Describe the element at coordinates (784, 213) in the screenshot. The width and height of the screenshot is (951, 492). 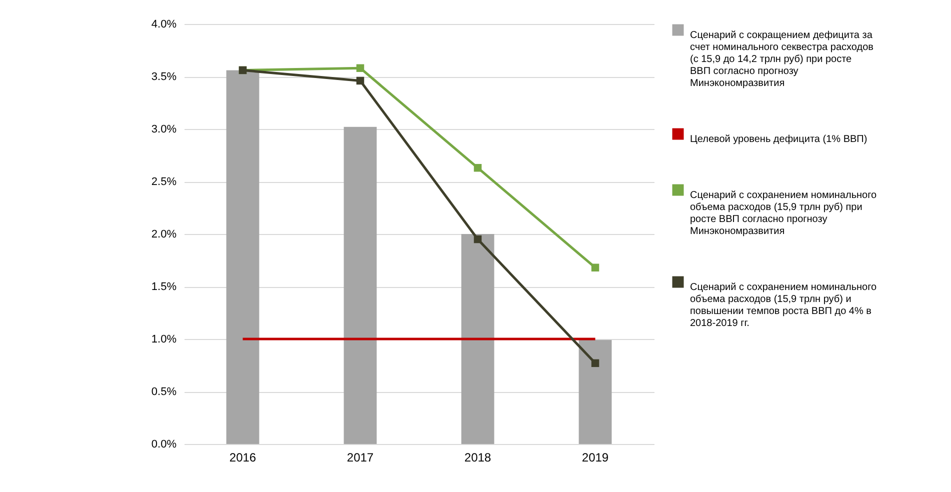
I see `legend-label: Сценарий с сохранением номинального объема расходов (15,9 трлн руб) при росте ВВП согласно прогнозу Минэкономразвития` at that location.